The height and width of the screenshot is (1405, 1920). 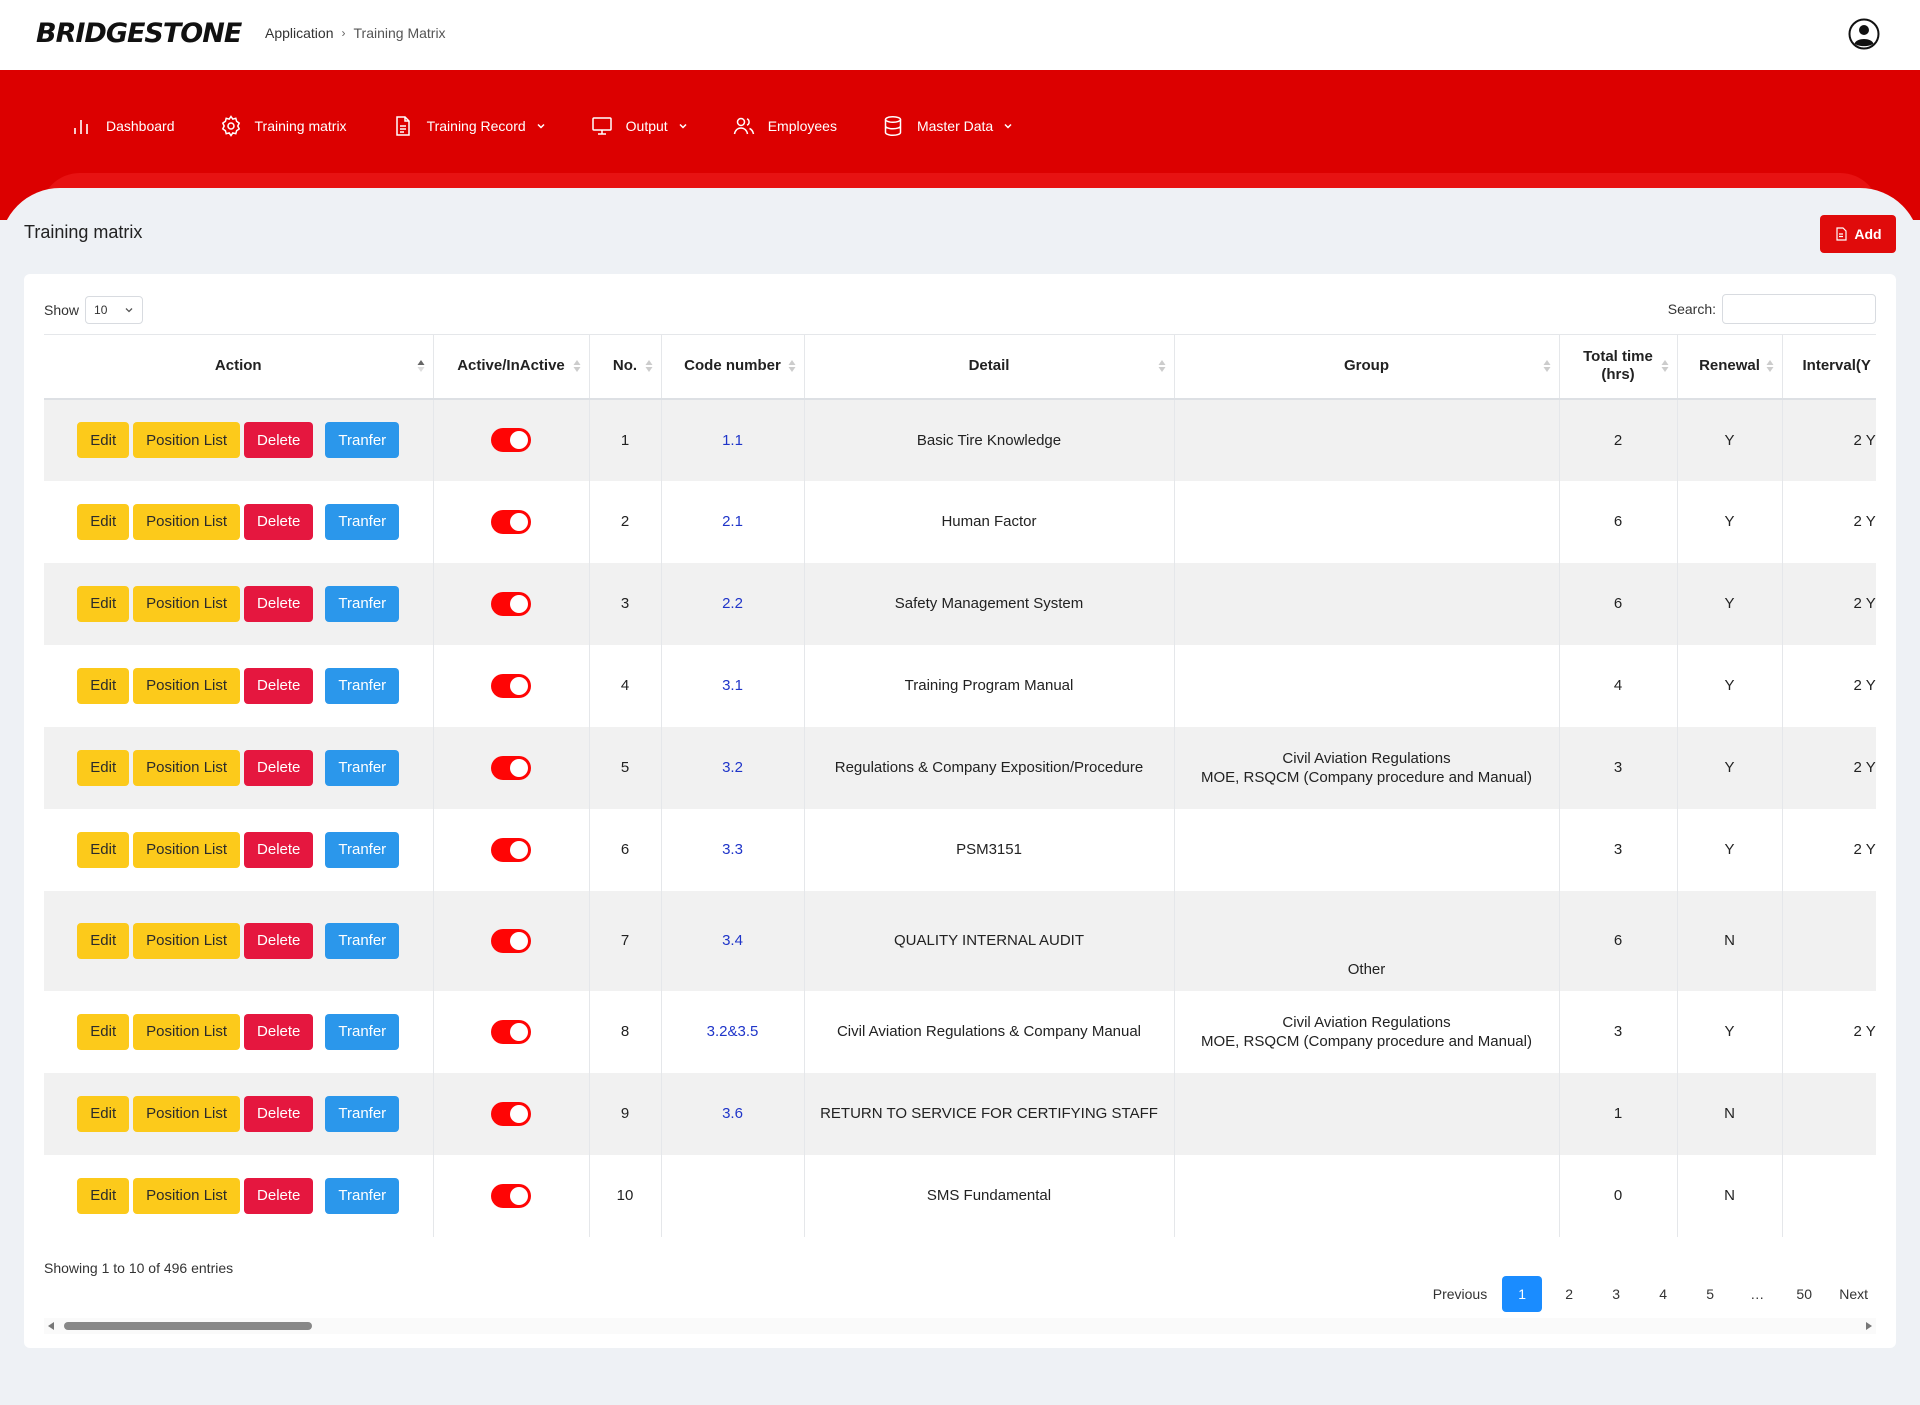 I want to click on column-header-interval: Interval(Y, so click(x=1829, y=367).